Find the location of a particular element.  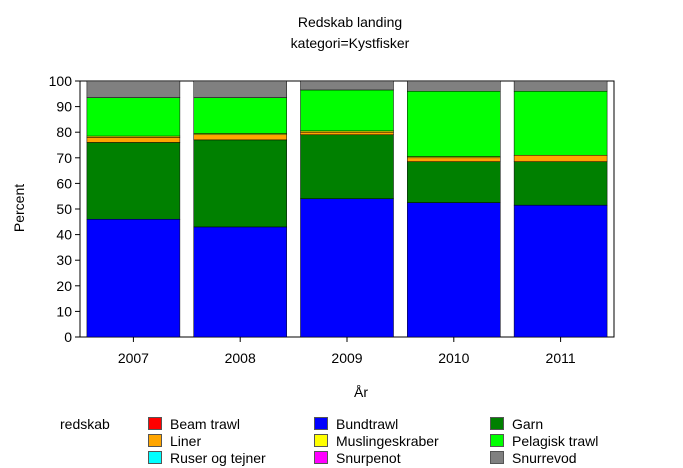

y-axis-label: Percent is located at coordinates (19, 208).